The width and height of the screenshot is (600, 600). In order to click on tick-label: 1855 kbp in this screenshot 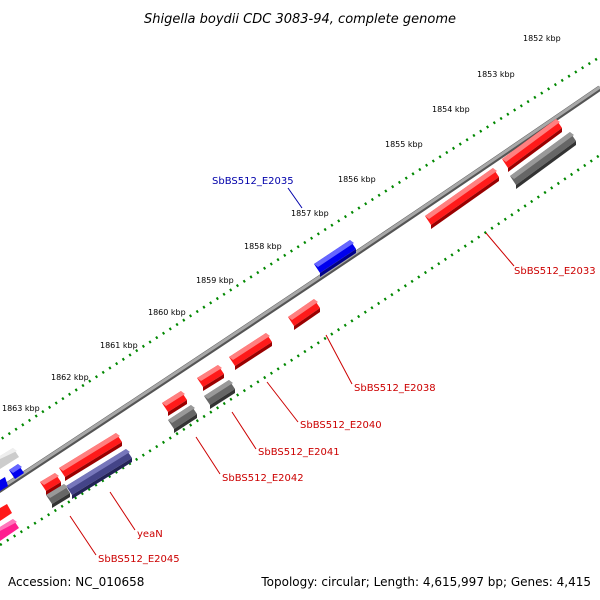, I will do `click(404, 144)`.